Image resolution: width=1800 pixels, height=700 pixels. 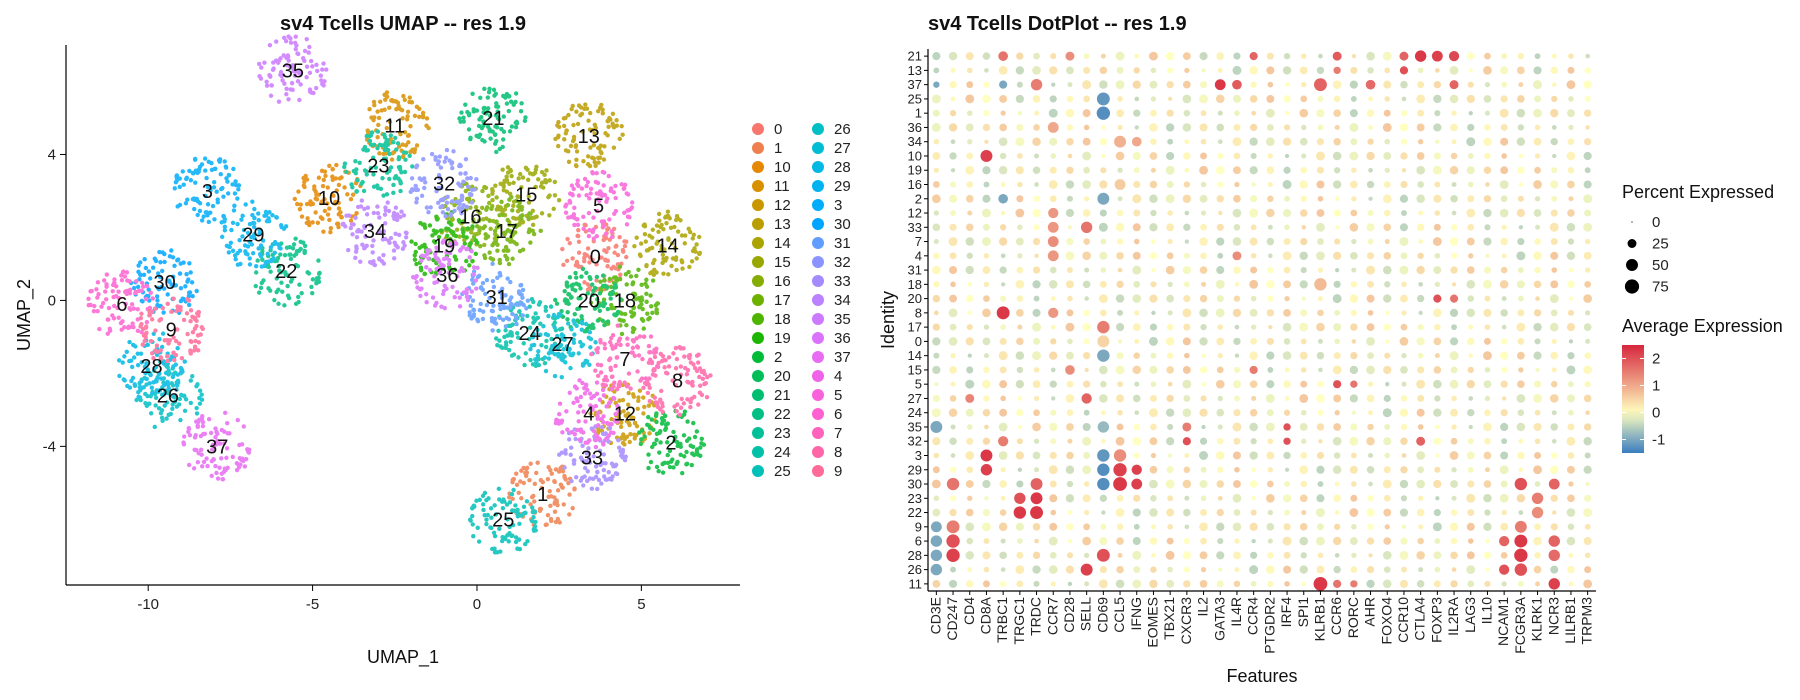 What do you see at coordinates (771, 167) in the screenshot?
I see `umap-legend-item: 10` at bounding box center [771, 167].